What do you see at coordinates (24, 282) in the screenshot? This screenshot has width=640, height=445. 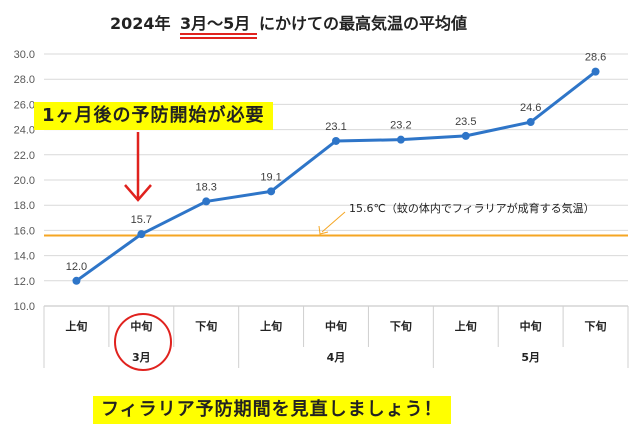 I see `y-tick-label: 12.0` at bounding box center [24, 282].